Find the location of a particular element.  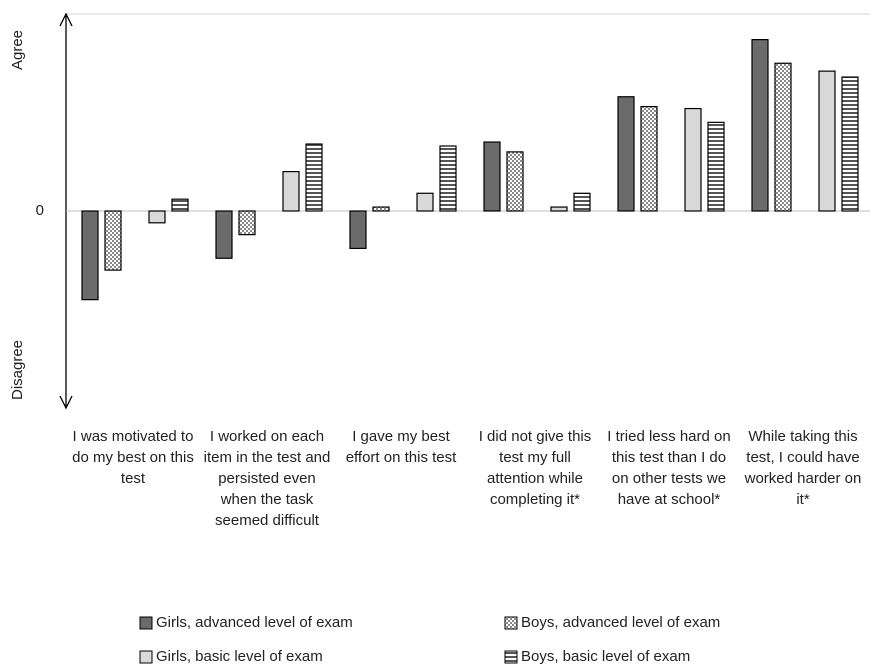

label-line: have at school* is located at coordinates (669, 499).